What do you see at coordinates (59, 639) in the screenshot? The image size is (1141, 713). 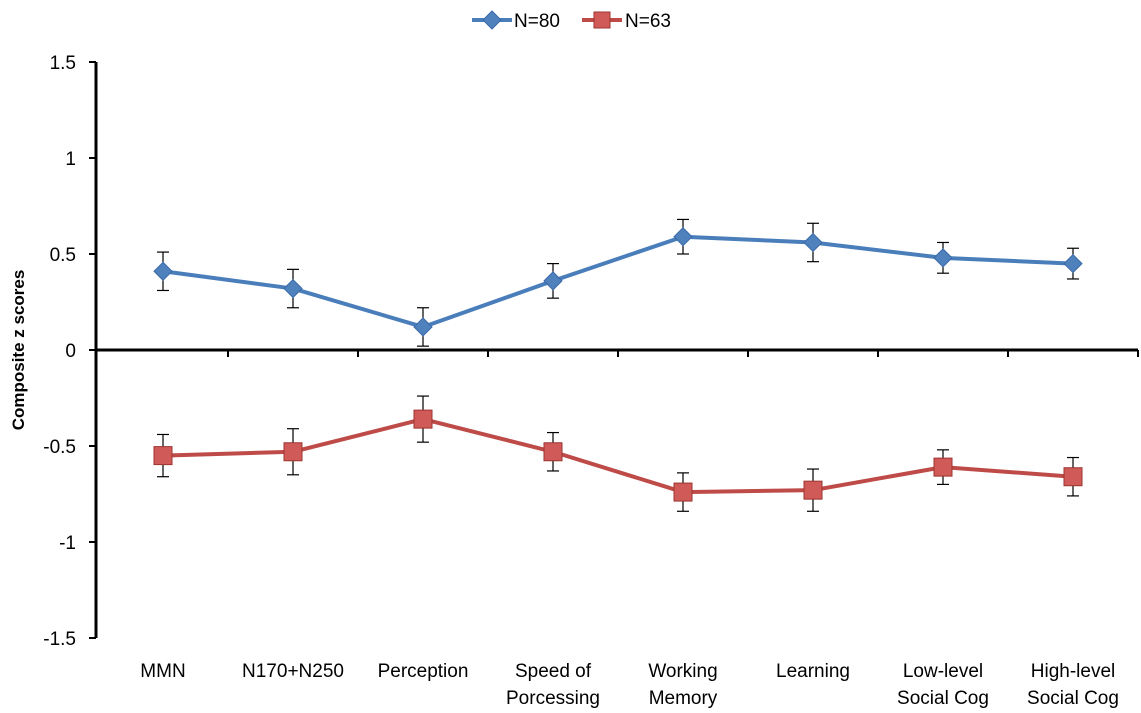 I see `y-tick-label: -1.5` at bounding box center [59, 639].